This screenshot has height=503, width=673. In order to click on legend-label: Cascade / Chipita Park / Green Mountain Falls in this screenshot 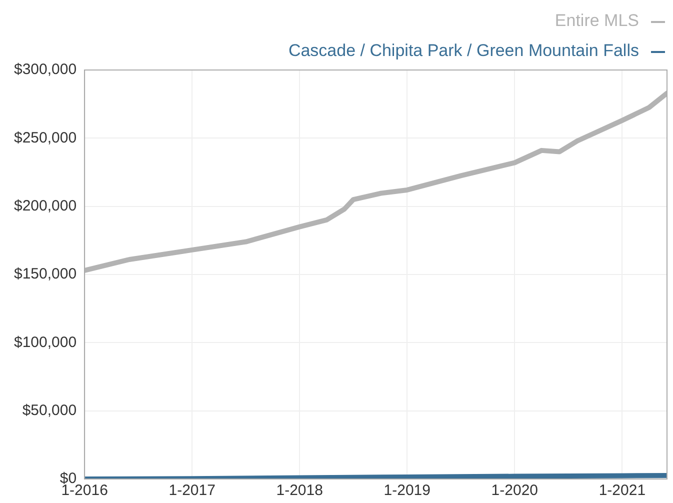, I will do `click(463, 50)`.